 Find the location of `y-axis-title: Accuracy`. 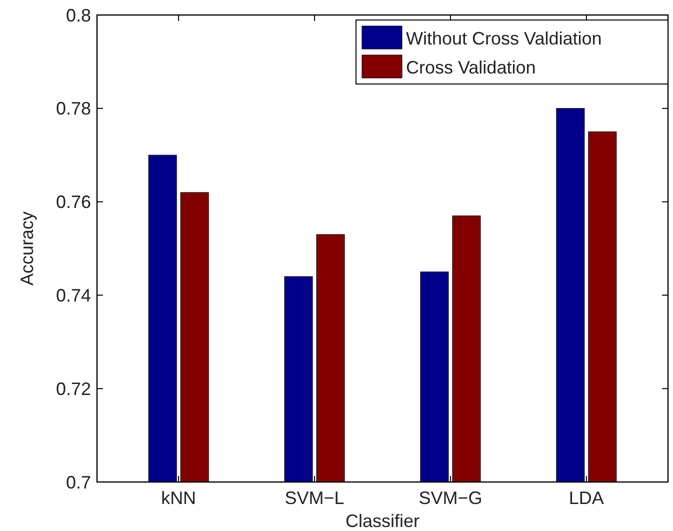

y-axis-title: Accuracy is located at coordinates (27, 248).